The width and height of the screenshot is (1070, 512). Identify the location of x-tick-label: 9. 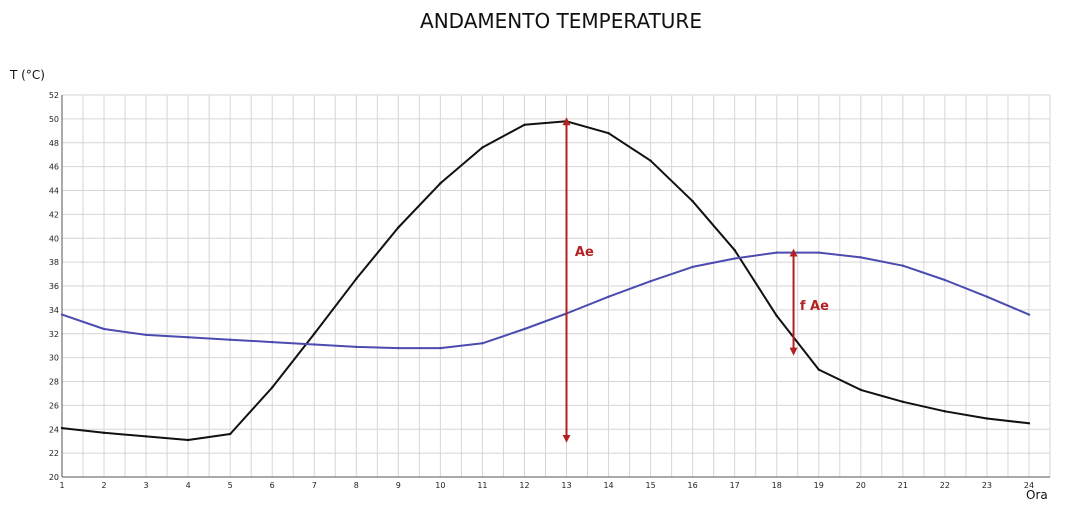
(398, 485).